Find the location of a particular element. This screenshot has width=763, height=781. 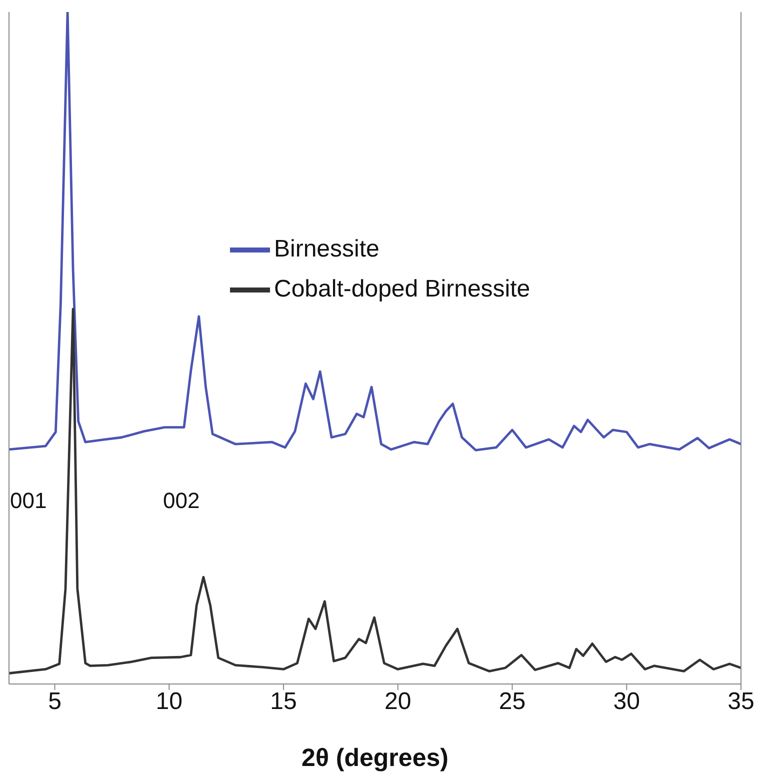

x-tick-label: 20 is located at coordinates (398, 702).